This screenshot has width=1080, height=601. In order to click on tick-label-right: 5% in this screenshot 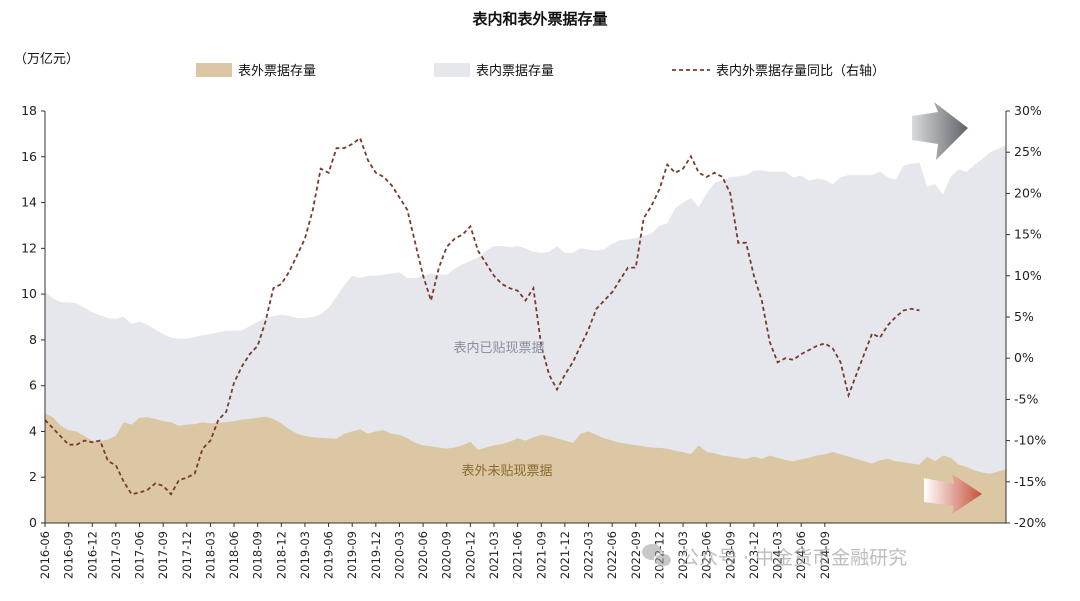, I will do `click(1024, 316)`.